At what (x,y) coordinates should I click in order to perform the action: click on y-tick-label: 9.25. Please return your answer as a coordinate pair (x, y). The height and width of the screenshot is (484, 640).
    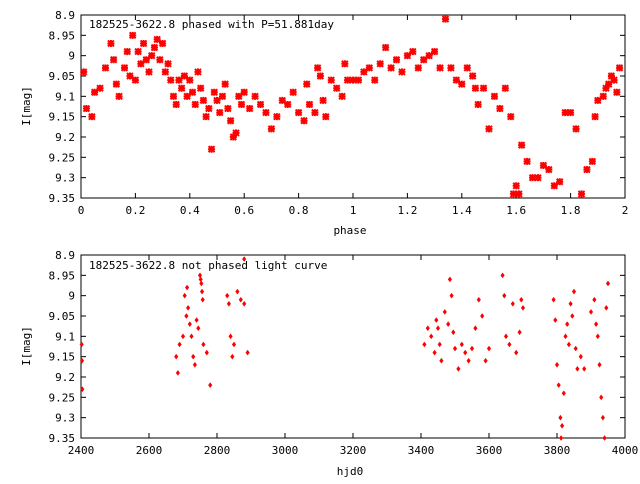
    Looking at the image, I should click on (62, 157).